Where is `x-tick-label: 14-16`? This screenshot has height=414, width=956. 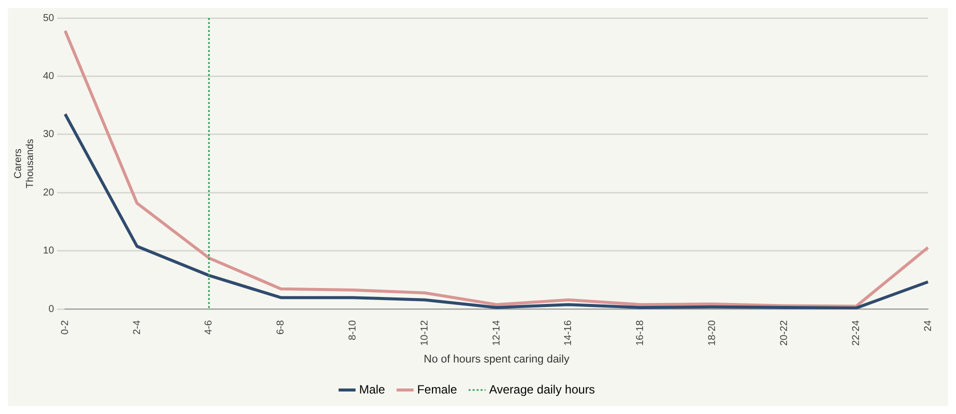
x-tick-label: 14-16 is located at coordinates (568, 333).